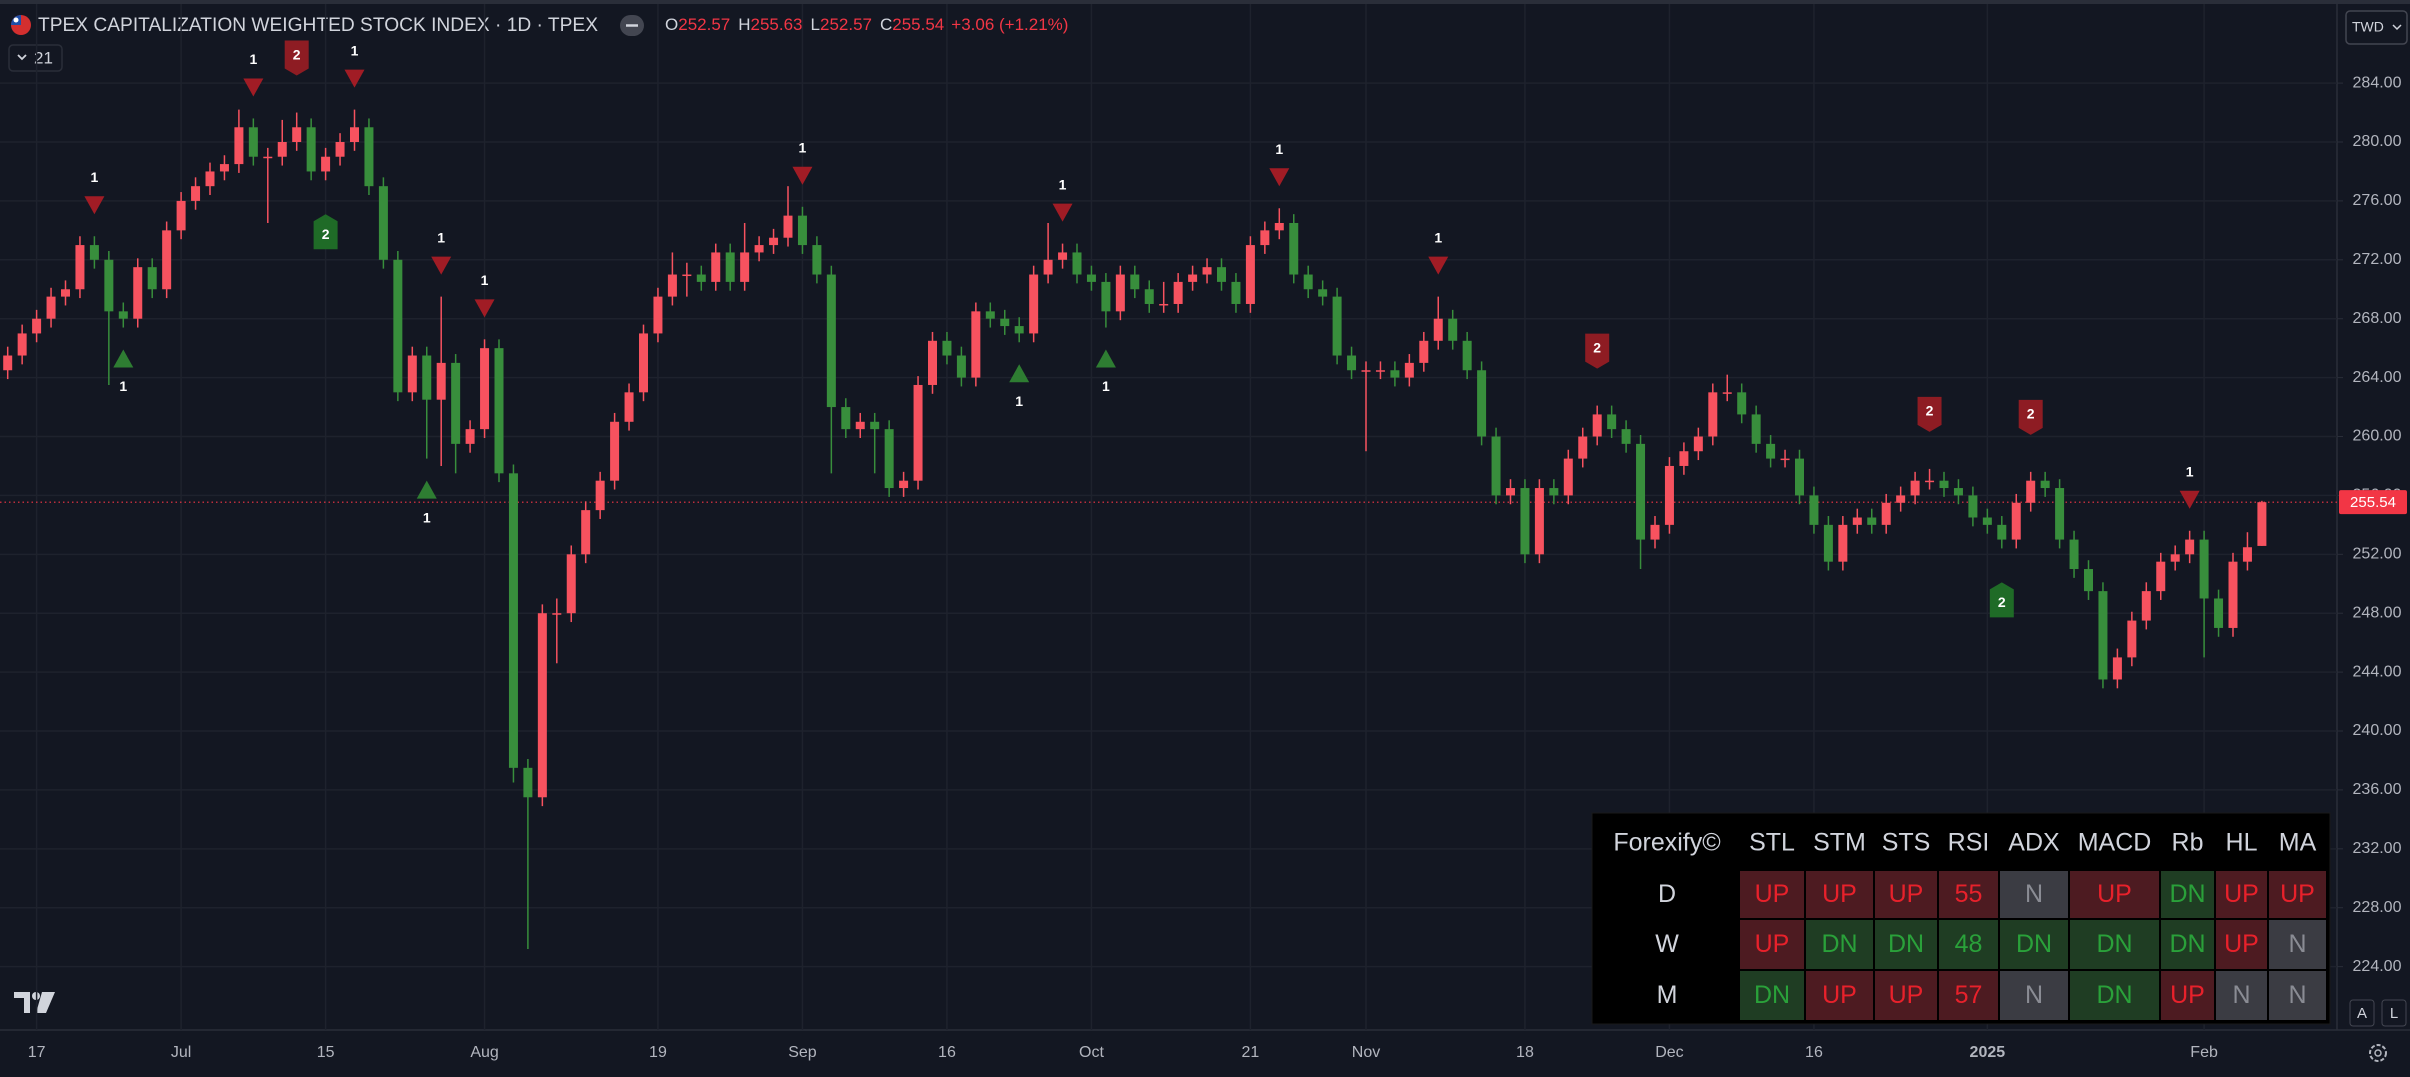 This screenshot has width=2410, height=1077. I want to click on table-header: Forexify©, so click(1667, 843).